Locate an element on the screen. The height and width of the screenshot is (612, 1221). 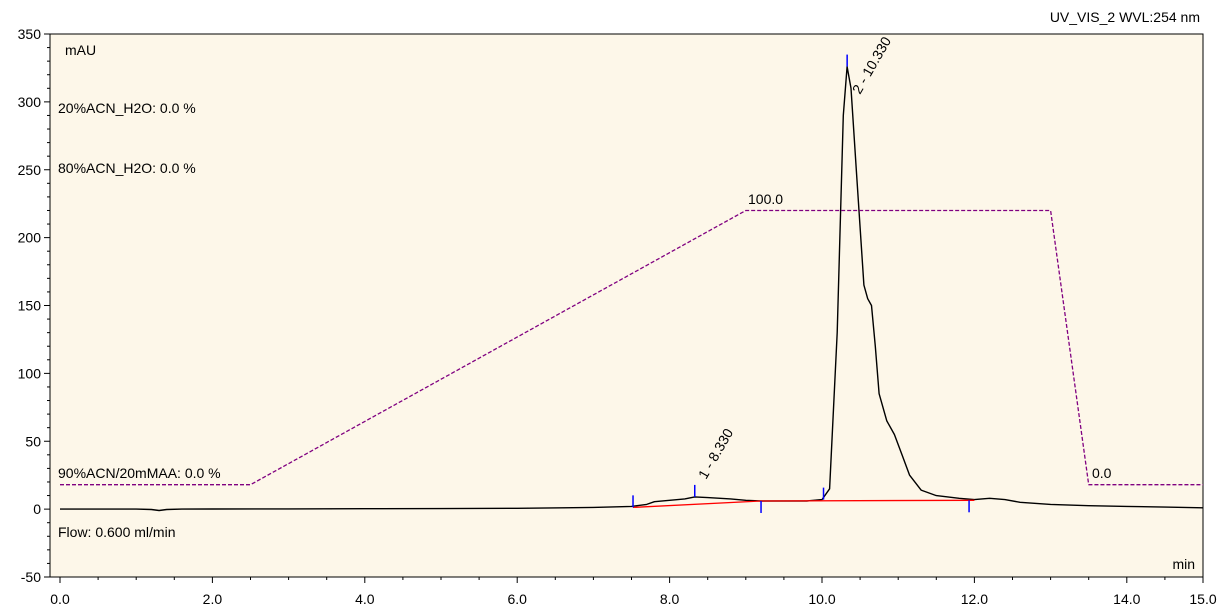
x-tick-label: 14.0 is located at coordinates (1126, 599).